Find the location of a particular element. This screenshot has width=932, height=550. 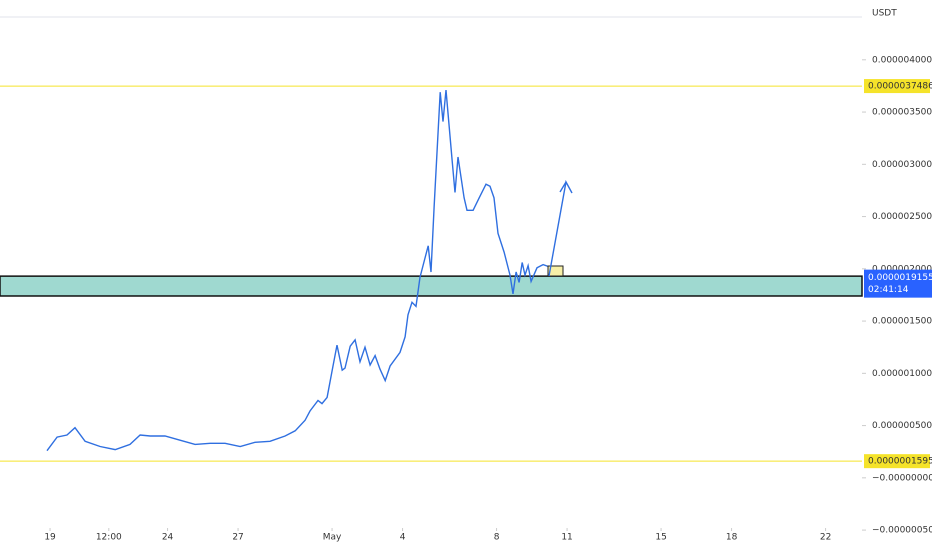

y-tick-label: −0.00000000000 is located at coordinates (902, 478).